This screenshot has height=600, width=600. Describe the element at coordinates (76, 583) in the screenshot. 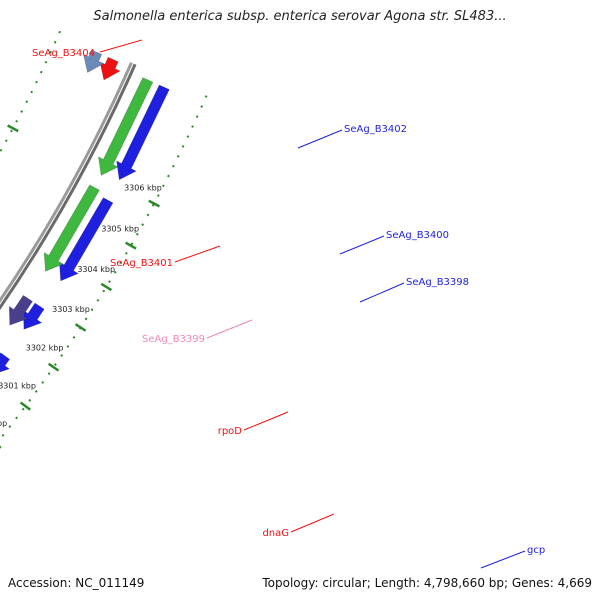

I see `accession-label: Accession: NC_011149` at that location.